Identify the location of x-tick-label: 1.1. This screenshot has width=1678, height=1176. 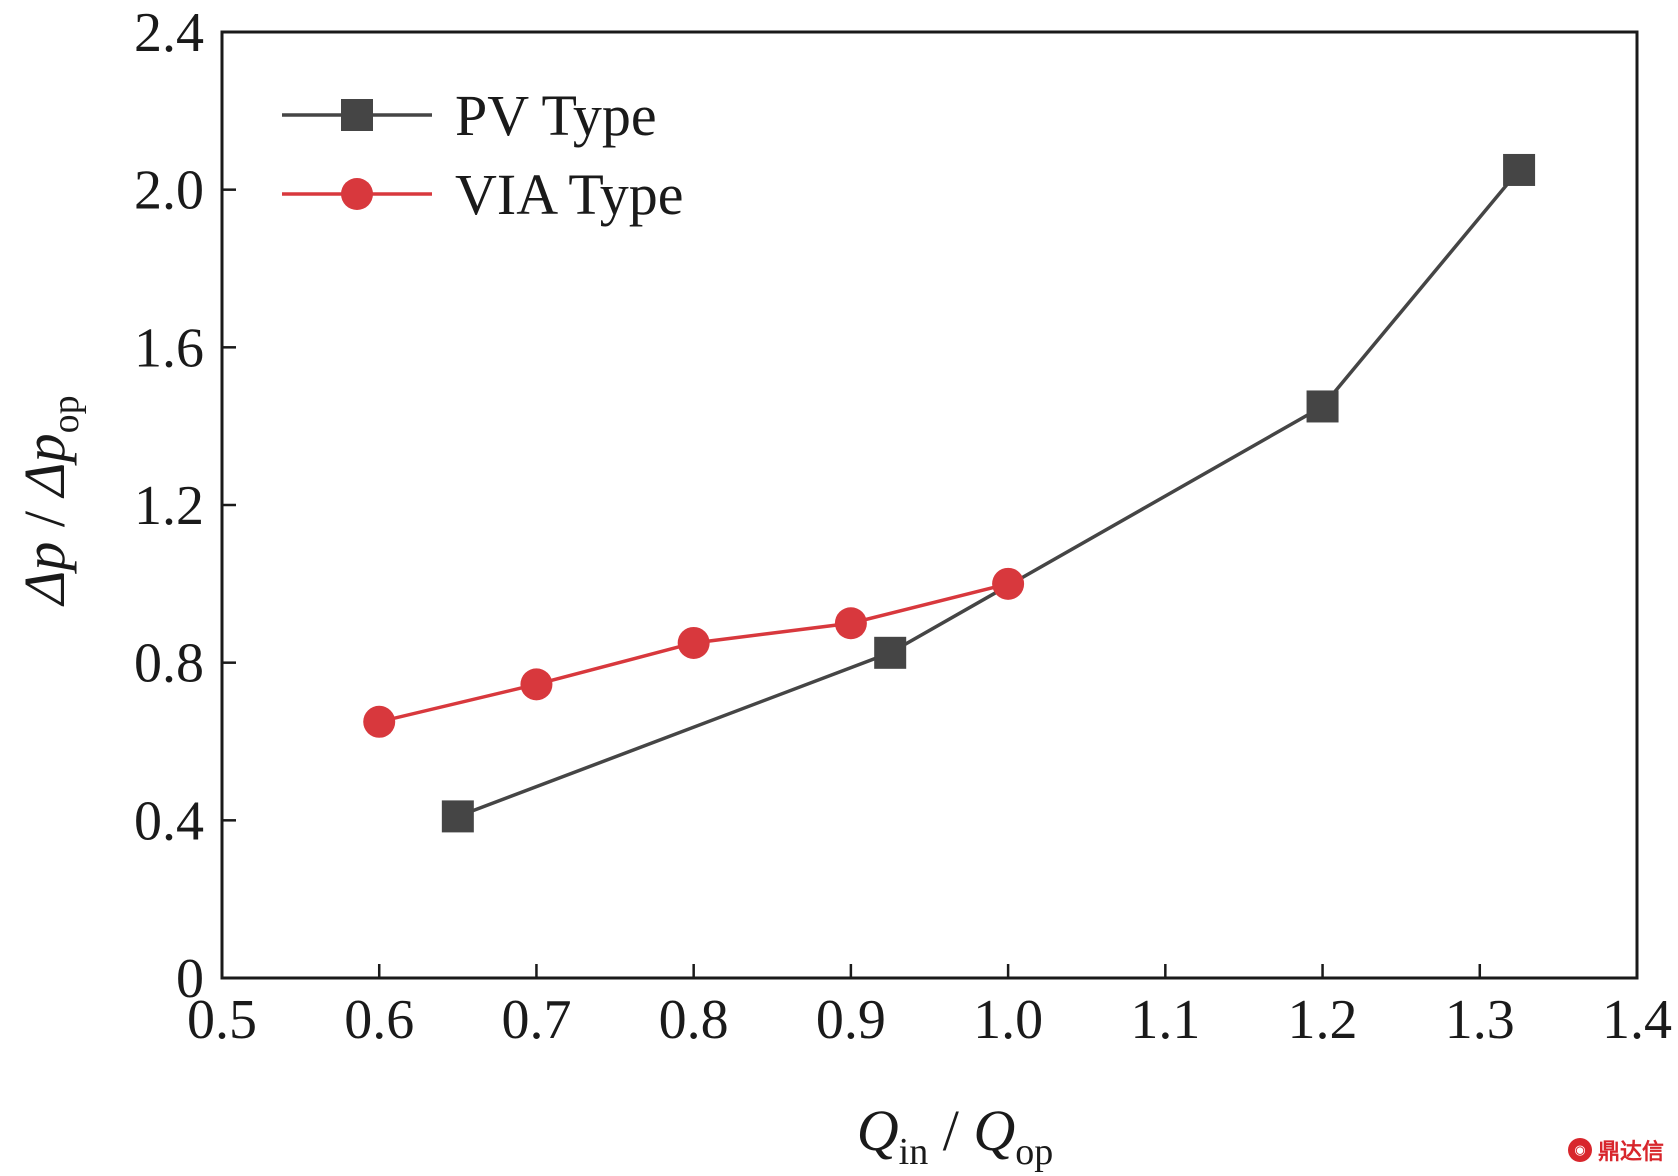
(1165, 1020).